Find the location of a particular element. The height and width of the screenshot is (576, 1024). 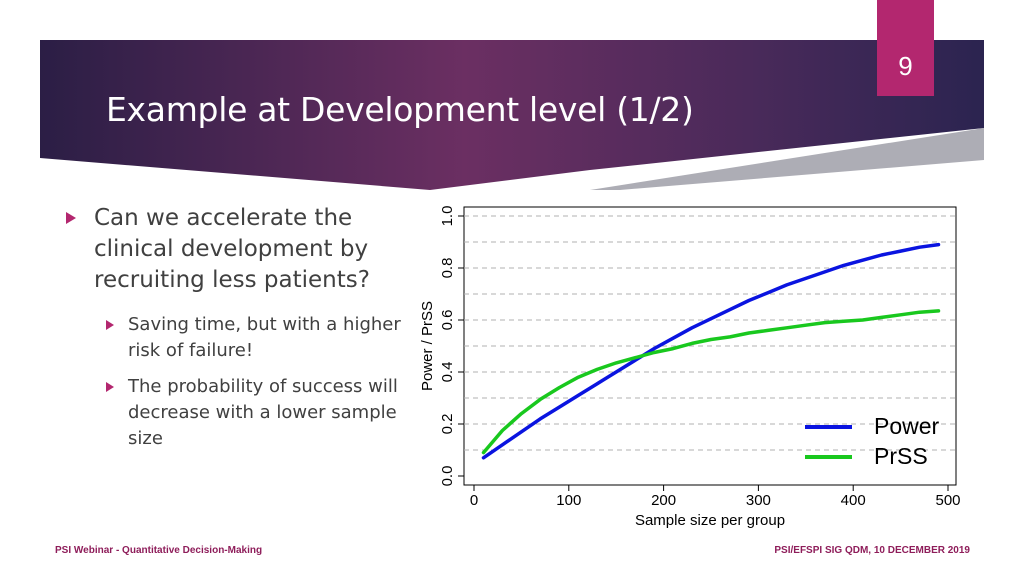

x-tick-label: 100 is located at coordinates (568, 500).